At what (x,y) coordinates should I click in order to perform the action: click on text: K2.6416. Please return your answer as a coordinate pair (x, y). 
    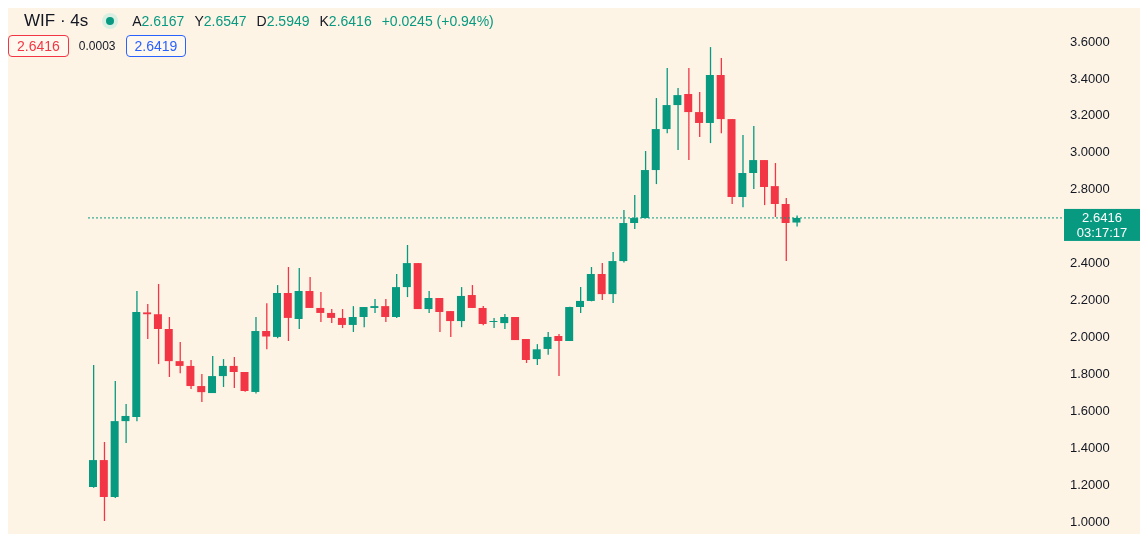
    Looking at the image, I should click on (345, 21).